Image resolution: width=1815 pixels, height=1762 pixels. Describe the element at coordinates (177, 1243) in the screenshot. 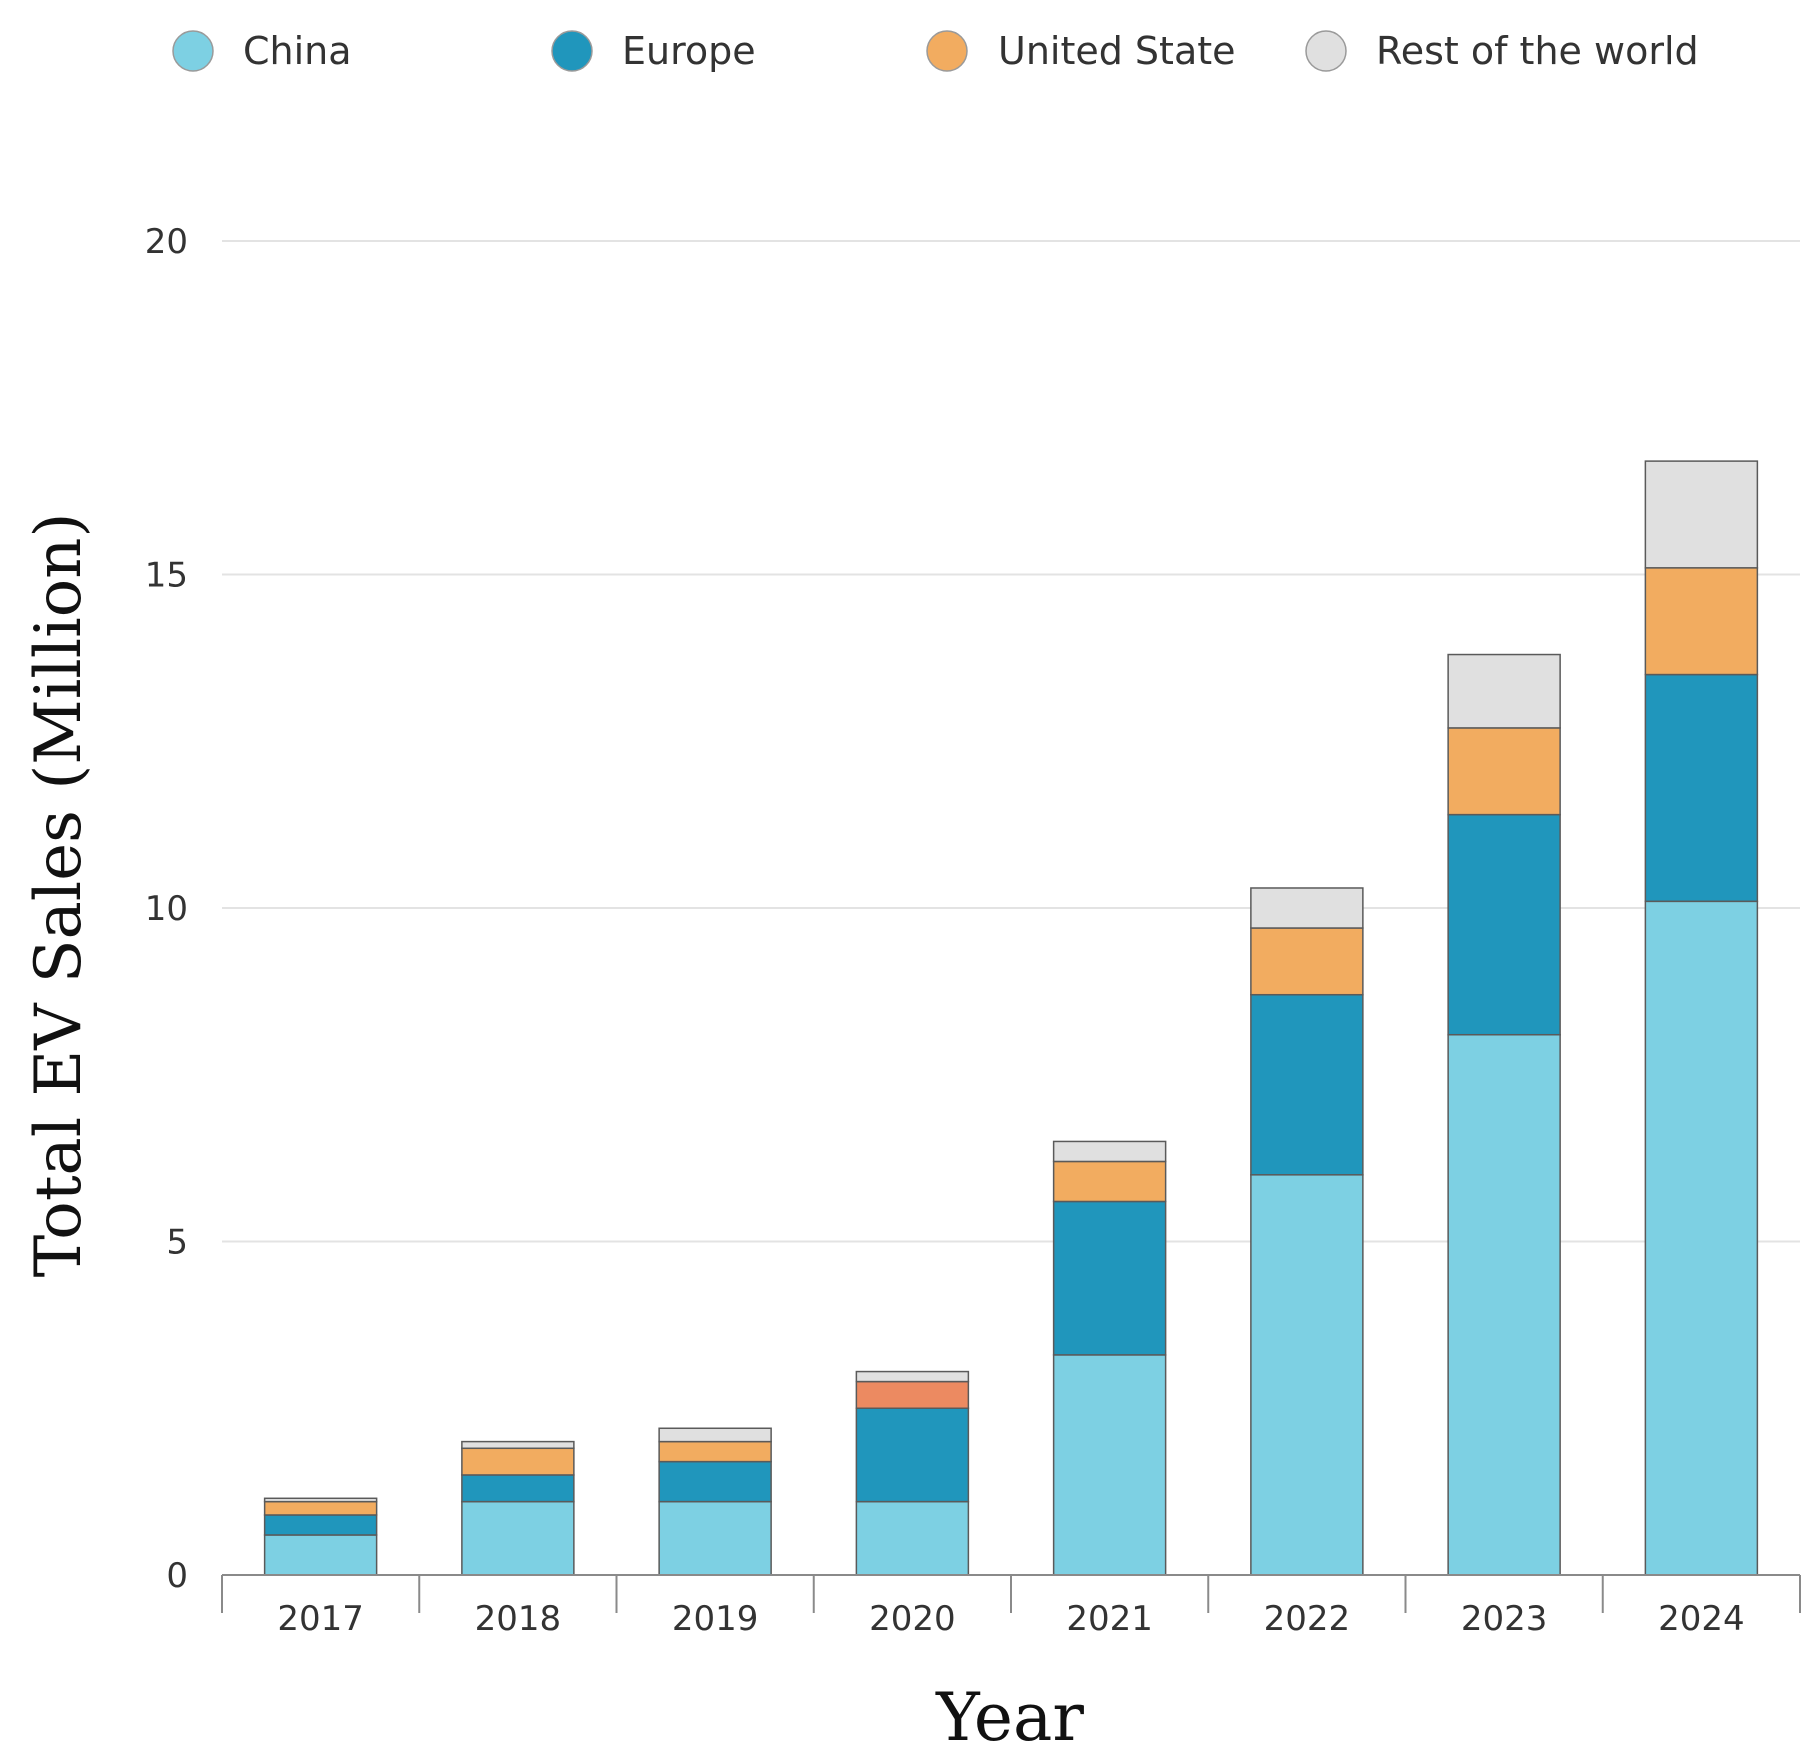

I see `y-tick-label-5: 5` at that location.